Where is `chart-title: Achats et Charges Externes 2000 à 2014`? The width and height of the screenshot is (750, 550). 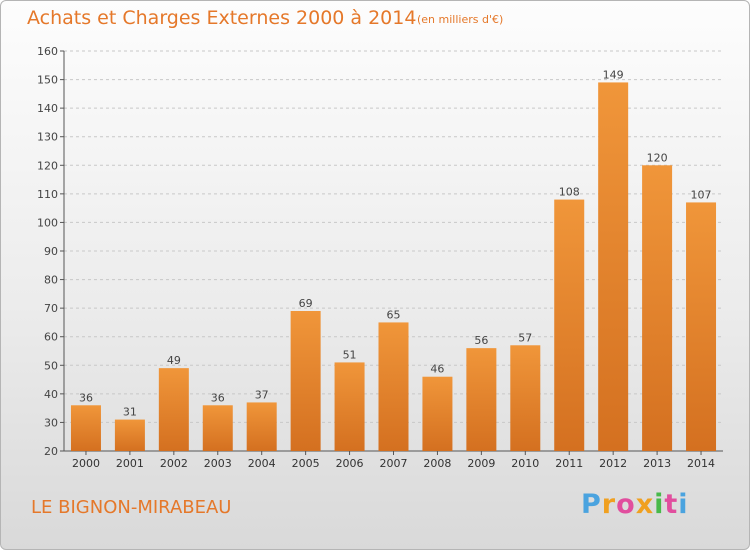
chart-title: Achats et Charges Externes 2000 à 2014 is located at coordinates (222, 18).